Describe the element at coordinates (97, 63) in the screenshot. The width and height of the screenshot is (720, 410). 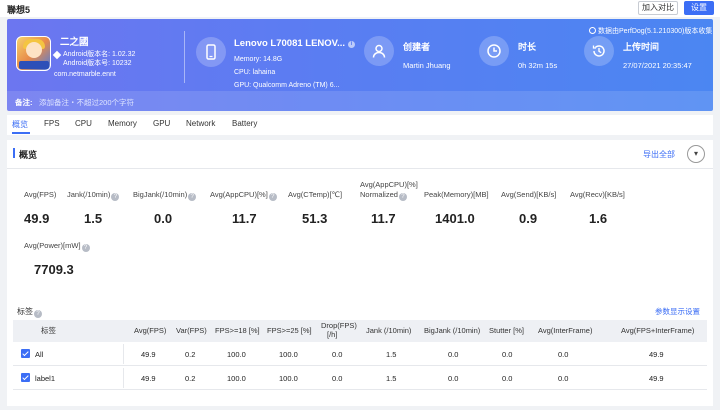
I see `app-version-code: Android版本号: 10232` at that location.